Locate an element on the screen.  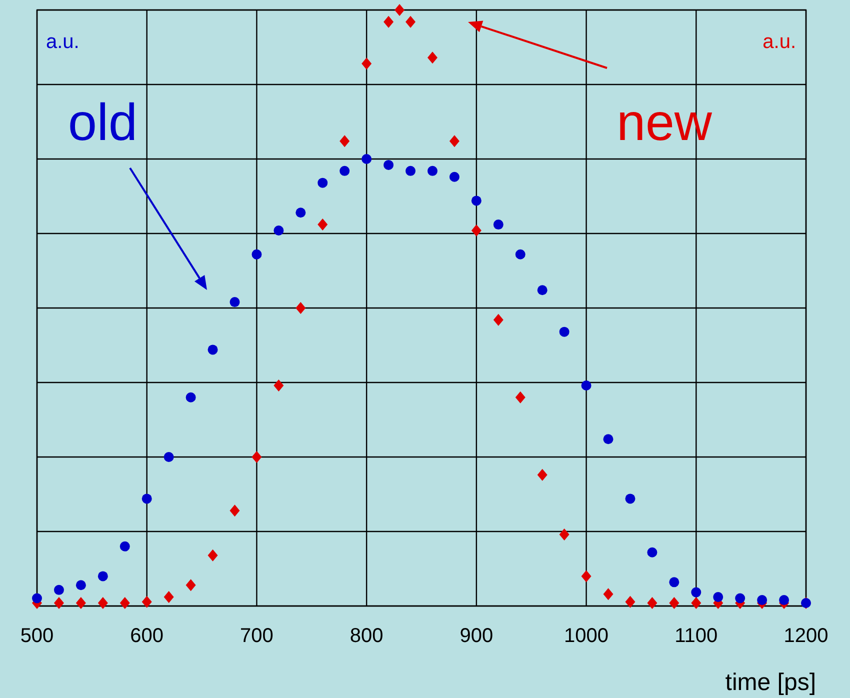
y2-axis-title: a.u. is located at coordinates (779, 42).